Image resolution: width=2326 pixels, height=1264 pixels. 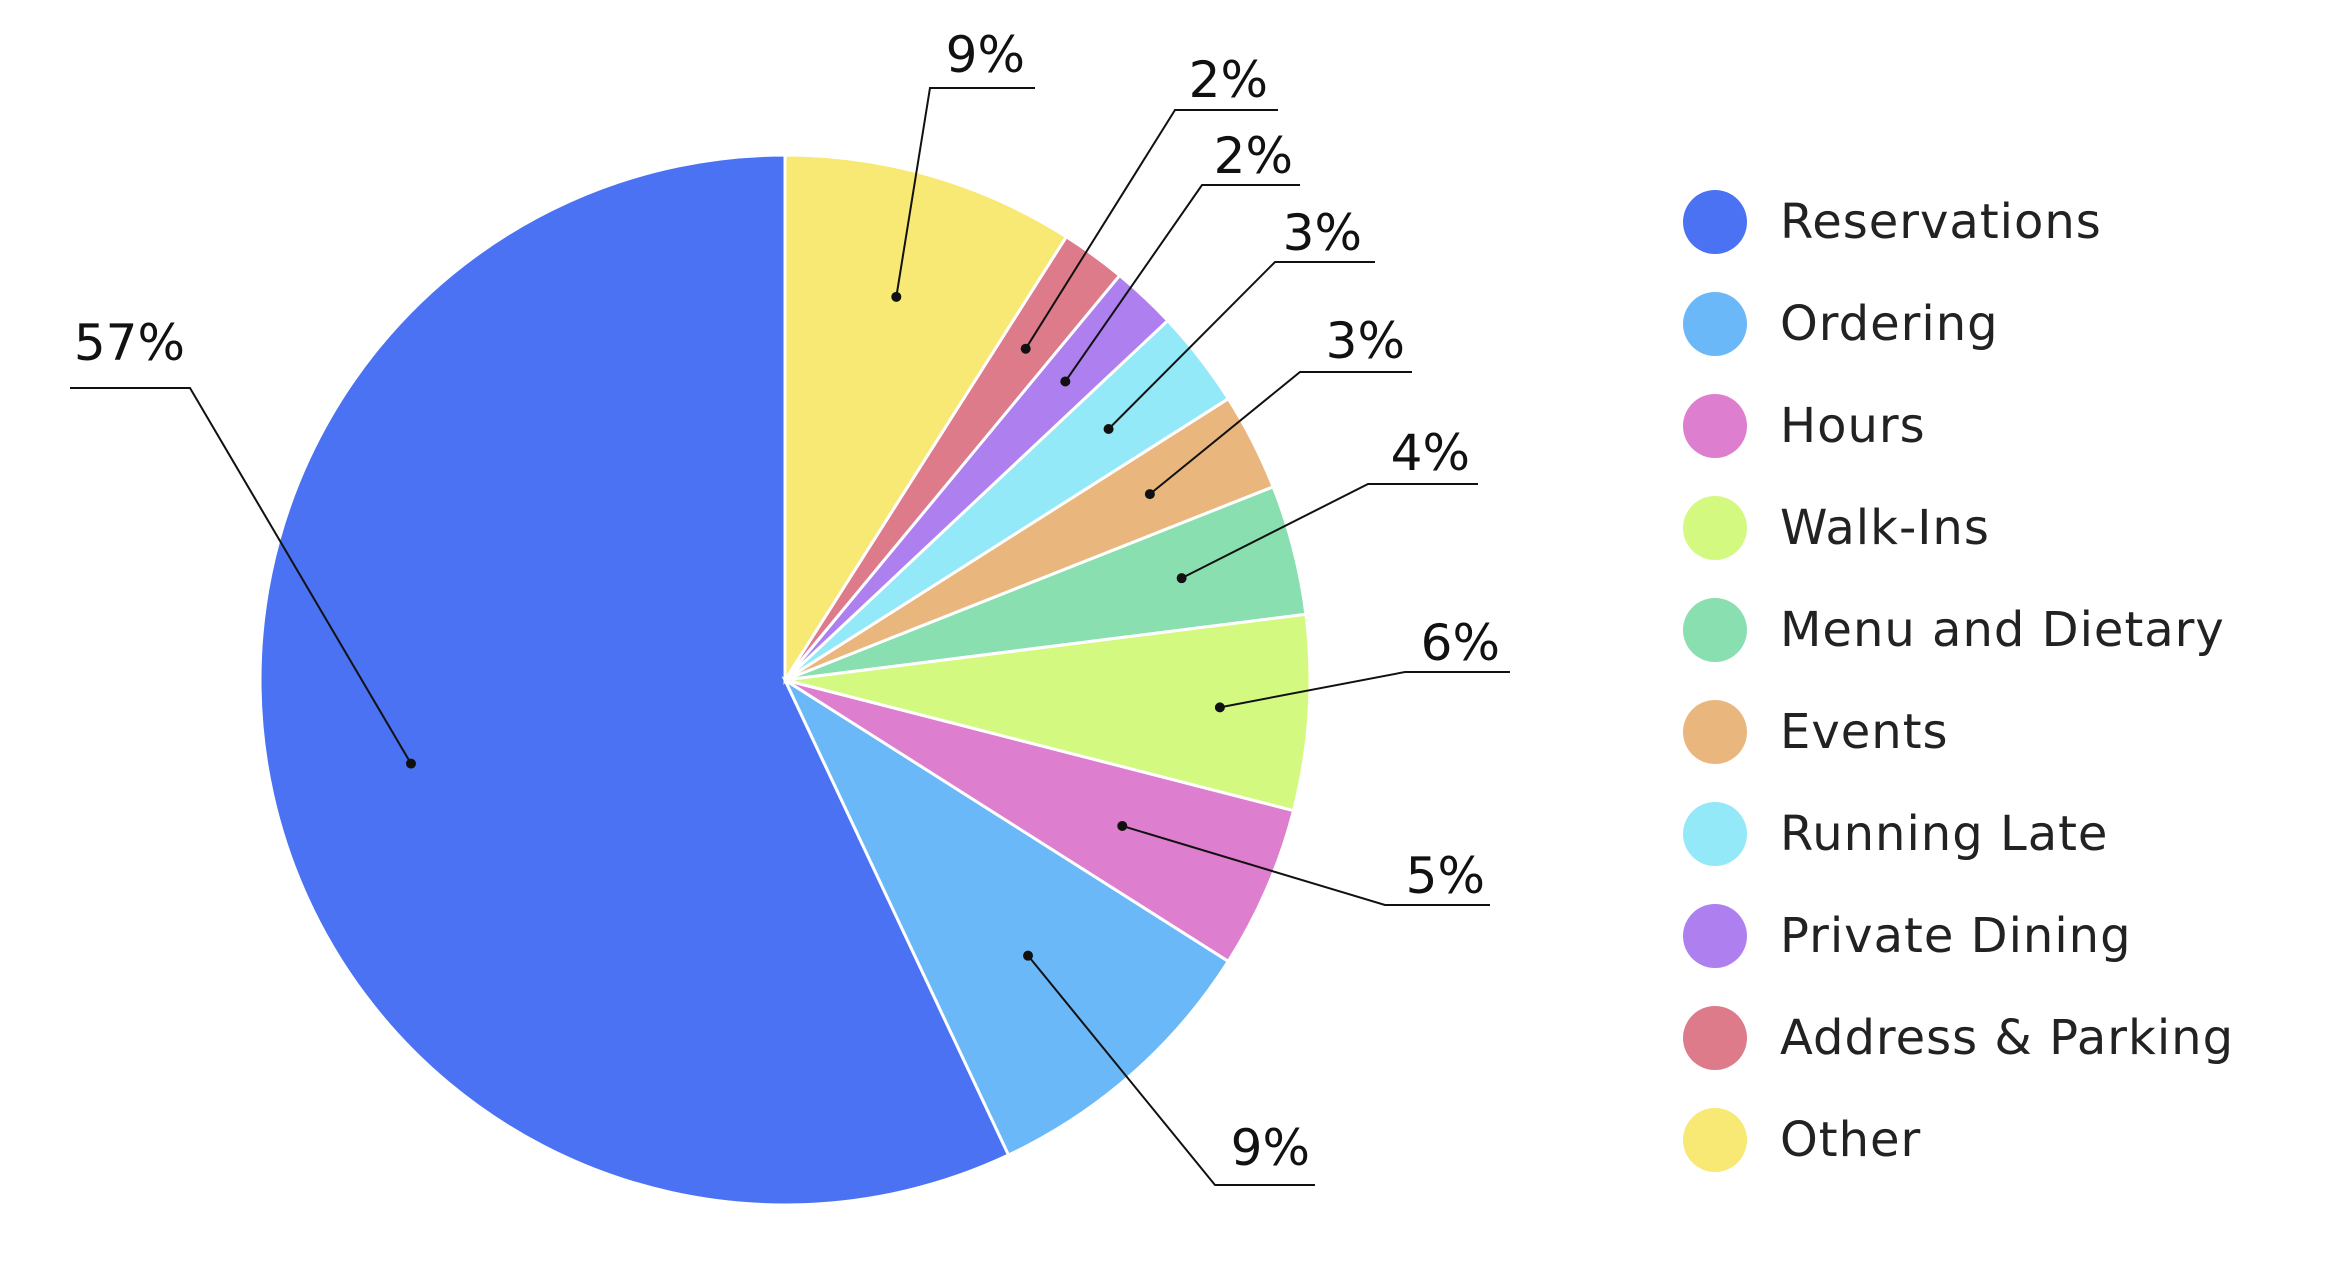 What do you see at coordinates (1181, 578) in the screenshot?
I see `leader-dot-menu-and-dietary` at bounding box center [1181, 578].